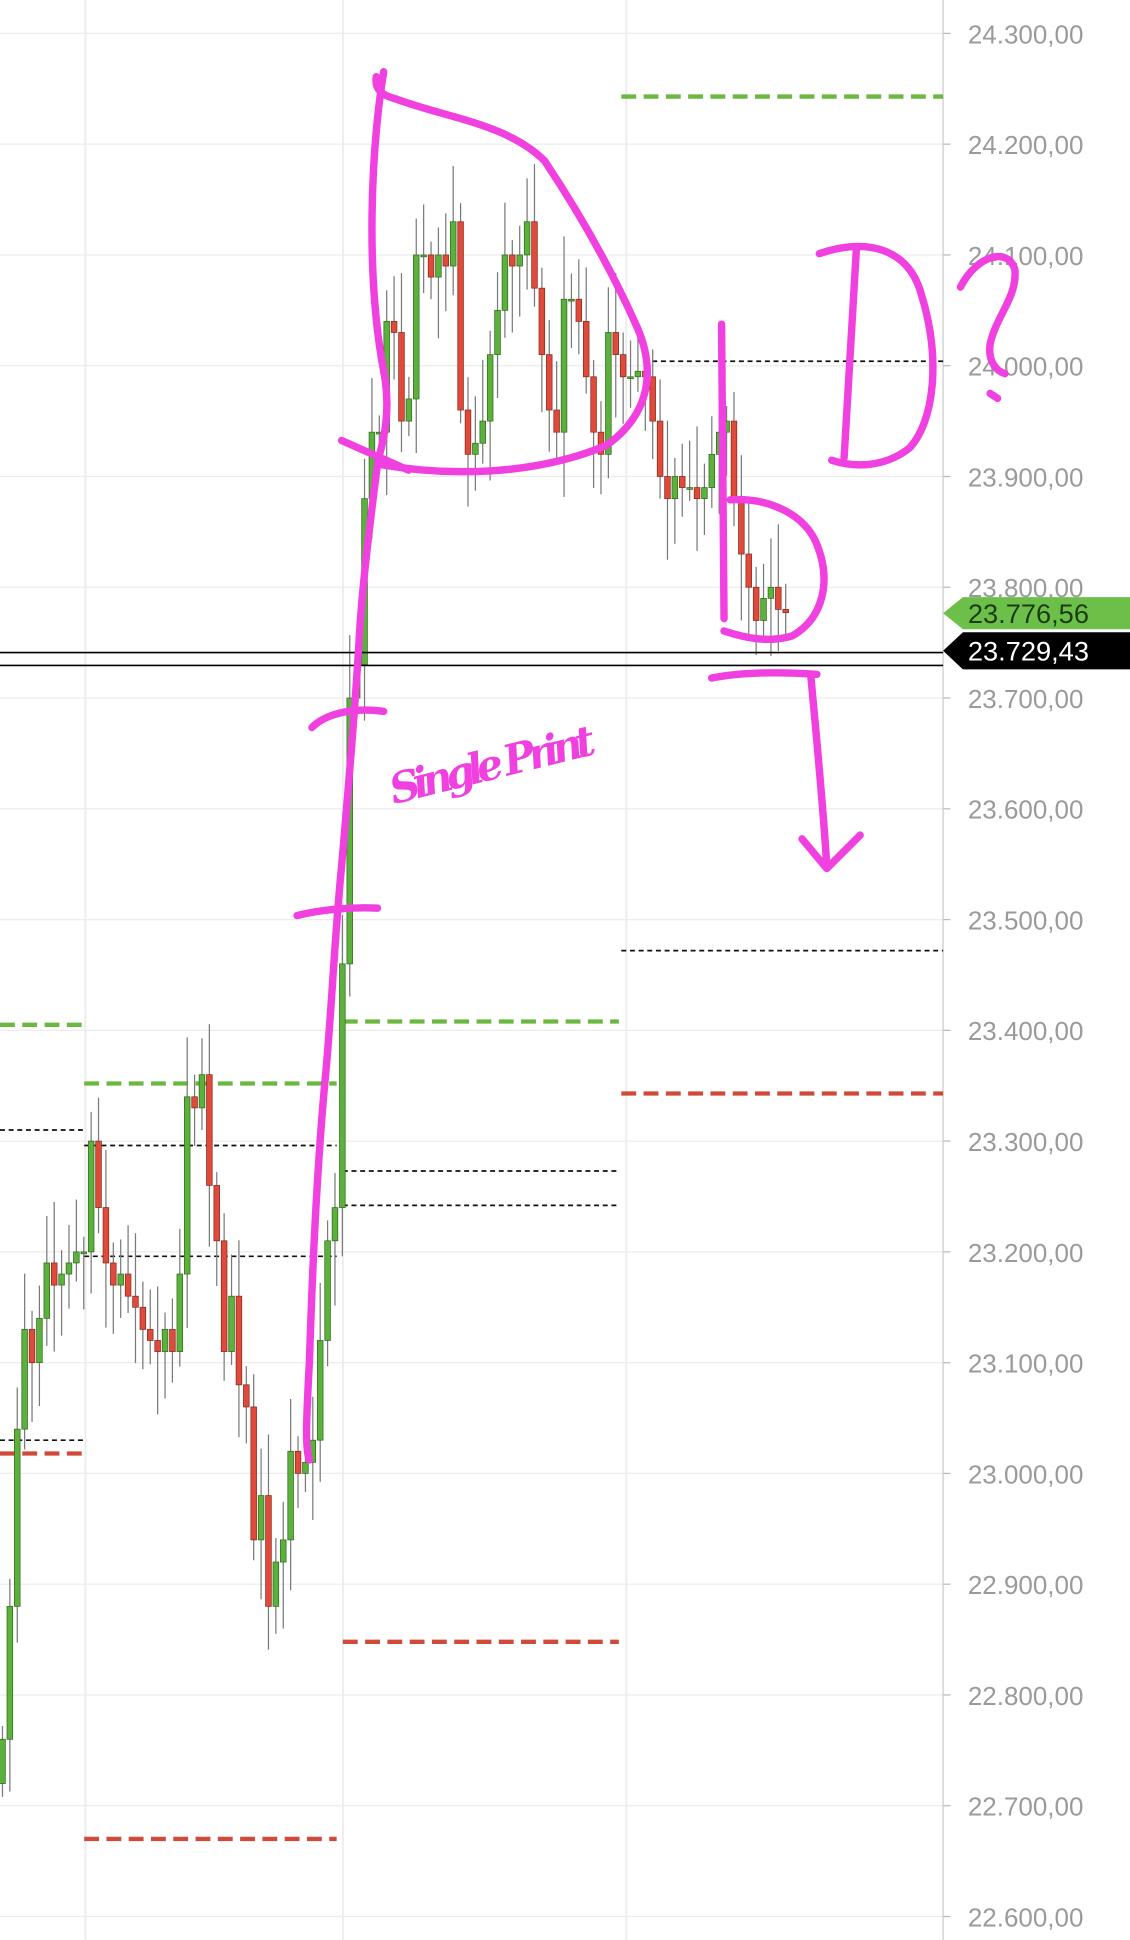 Image resolution: width=1130 pixels, height=1940 pixels. I want to click on annotation-tick-bottom, so click(337, 912).